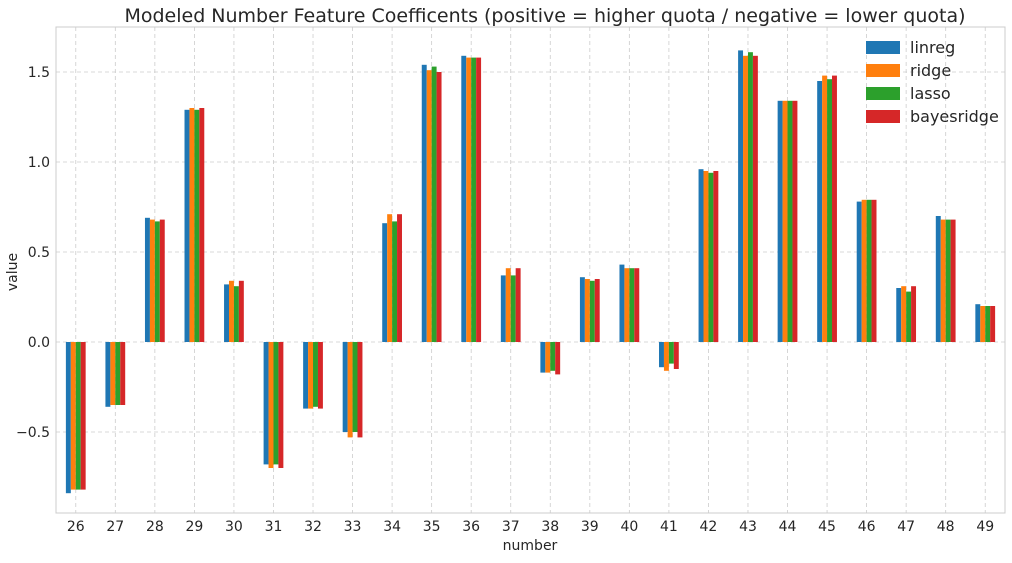  I want to click on x-axis-label: number, so click(530, 546).